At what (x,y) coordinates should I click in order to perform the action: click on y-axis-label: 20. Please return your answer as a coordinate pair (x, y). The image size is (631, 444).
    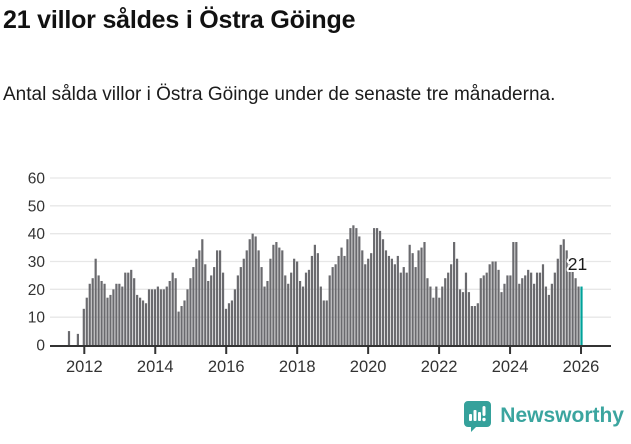
    Looking at the image, I should click on (37, 290).